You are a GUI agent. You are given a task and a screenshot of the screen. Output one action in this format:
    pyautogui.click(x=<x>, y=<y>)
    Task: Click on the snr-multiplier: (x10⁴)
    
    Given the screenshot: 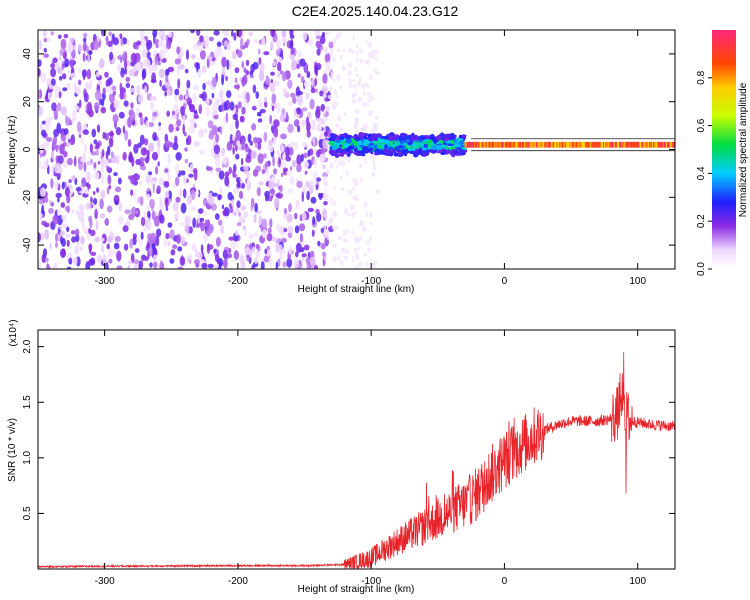 What is the action you would take?
    pyautogui.click(x=13, y=332)
    